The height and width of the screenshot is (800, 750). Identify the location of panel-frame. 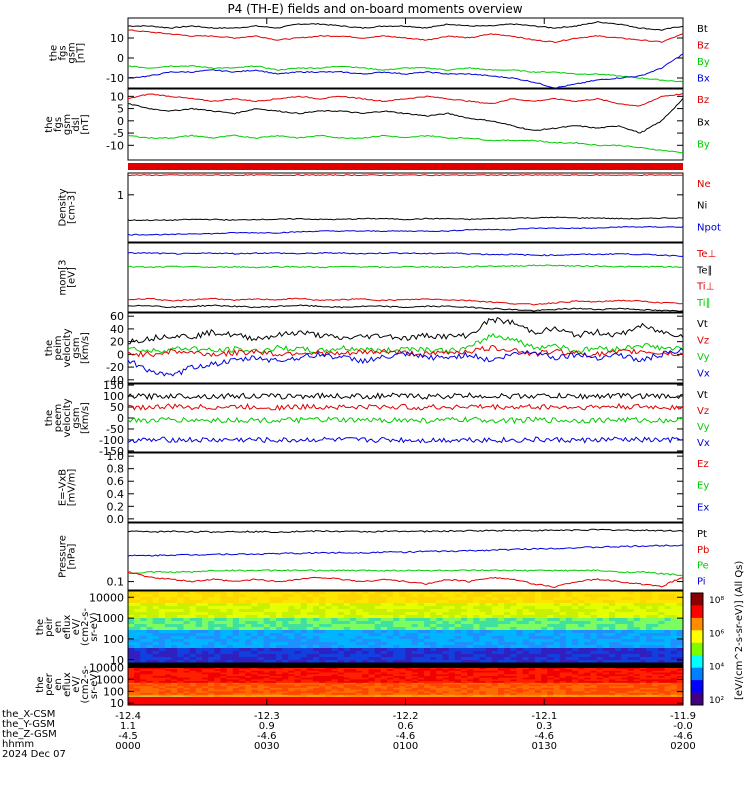
(405, 124).